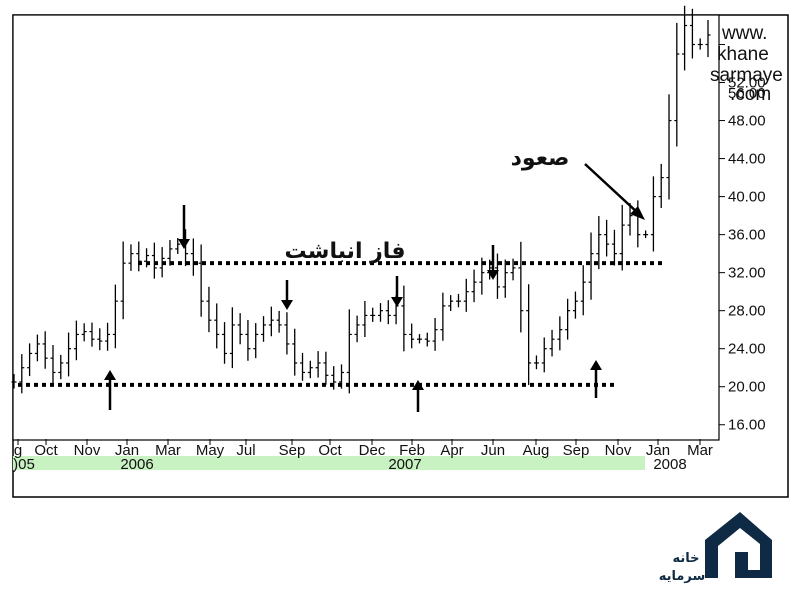  I want to click on x-tick-label: Aug, so click(536, 450).